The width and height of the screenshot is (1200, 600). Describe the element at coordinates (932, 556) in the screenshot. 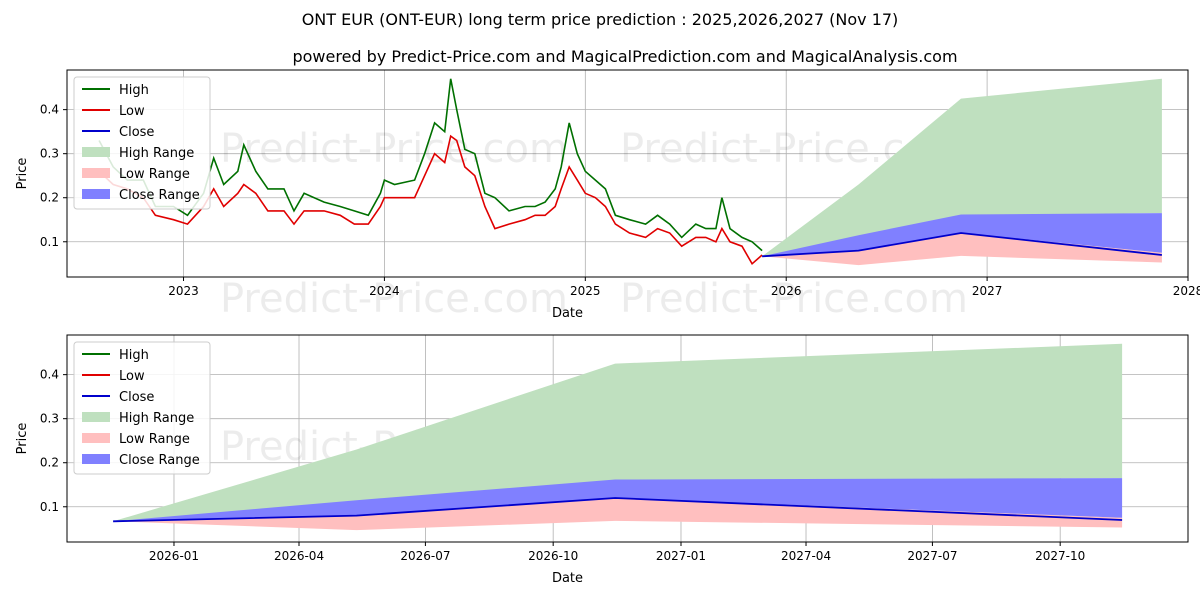

I see `x-tick-label: 2027-07` at that location.